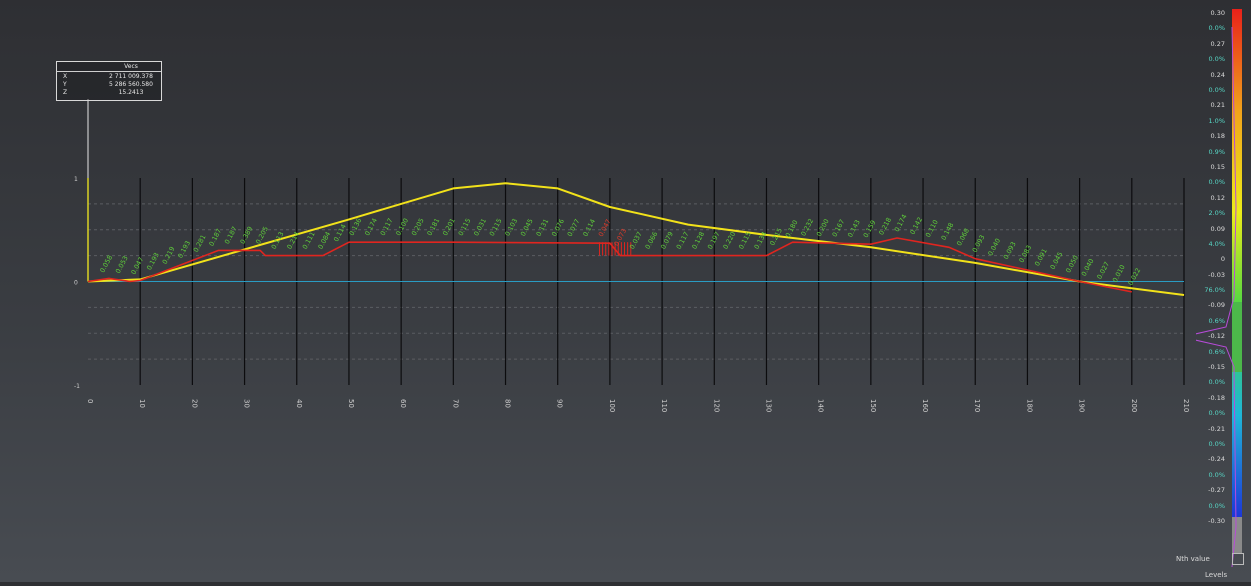  Describe the element at coordinates (449, 227) in the screenshot. I see `deviation-value-label: 0.201` at that location.